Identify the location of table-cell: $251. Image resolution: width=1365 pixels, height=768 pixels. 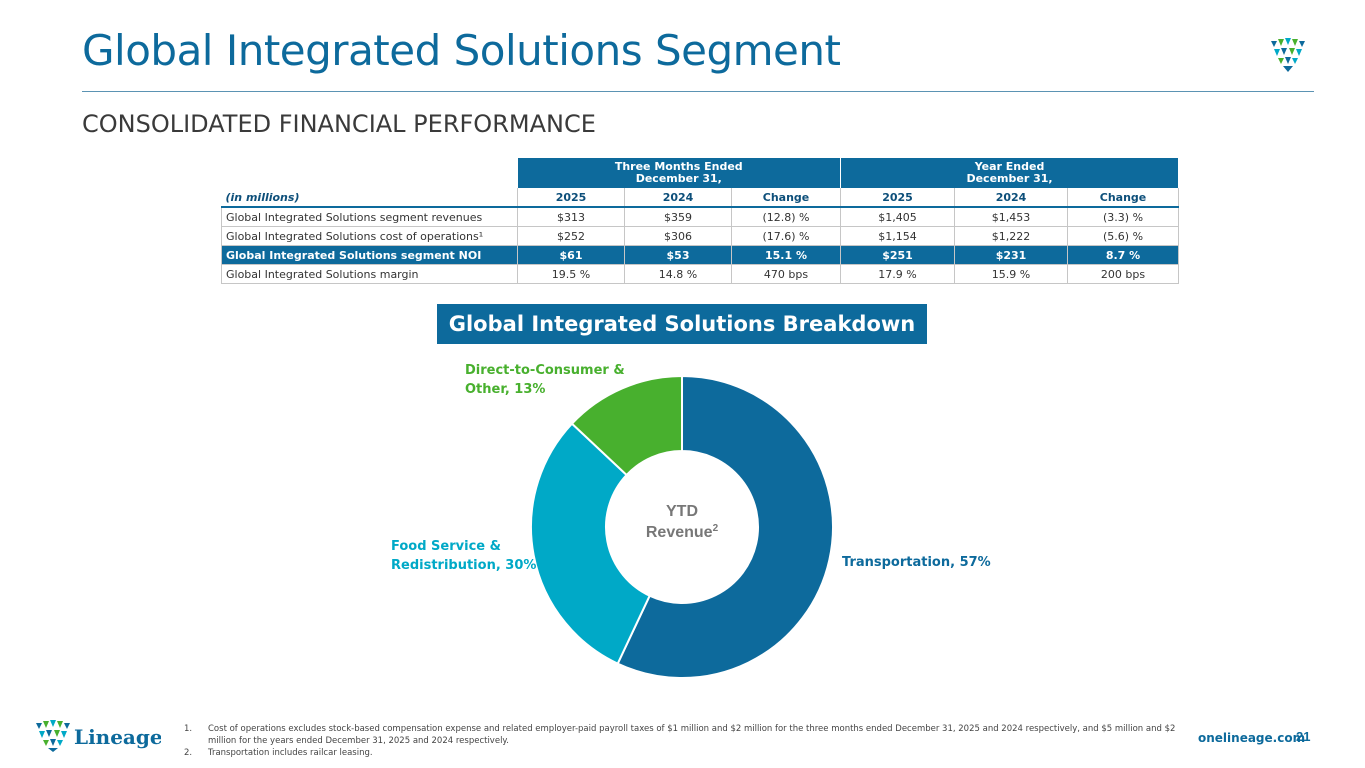
(898, 255).